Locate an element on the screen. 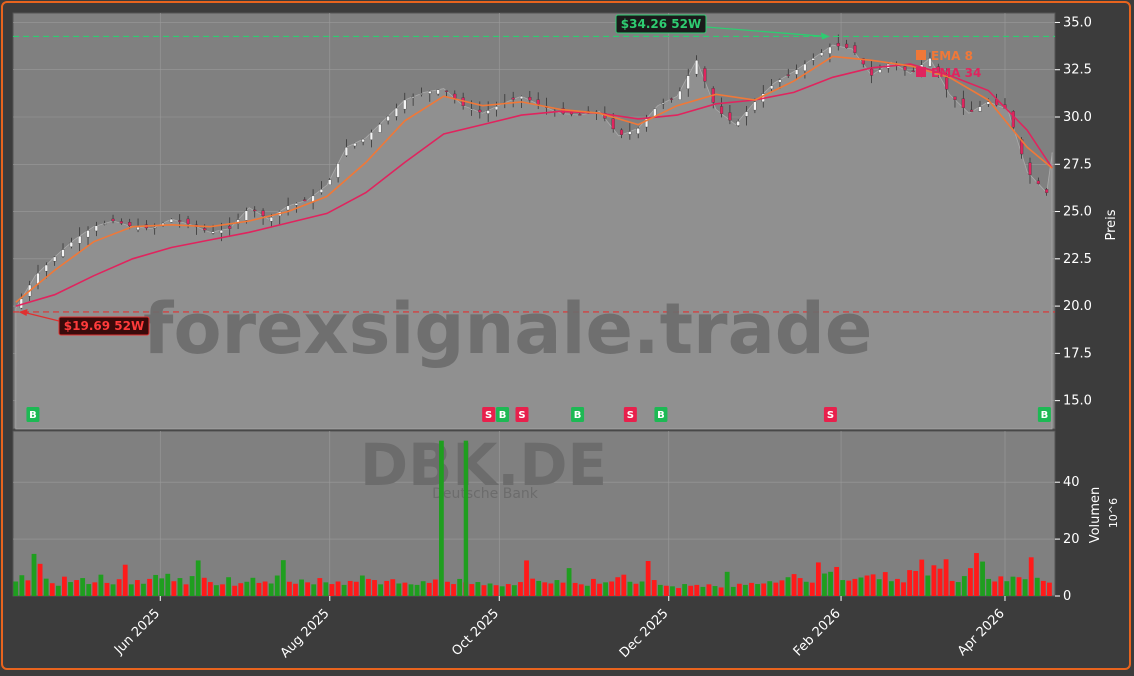  watermark: forexsignale.trade is located at coordinates (507, 329).